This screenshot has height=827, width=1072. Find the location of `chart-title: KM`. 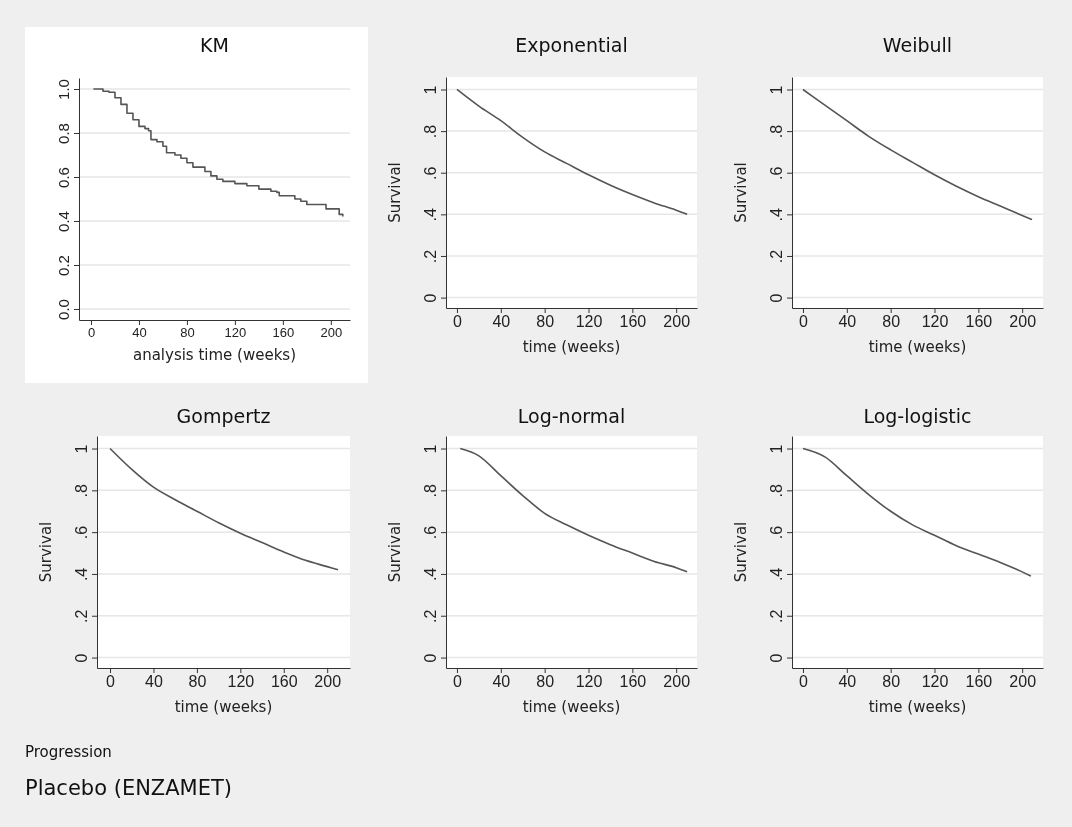

chart-title: KM is located at coordinates (214, 45).